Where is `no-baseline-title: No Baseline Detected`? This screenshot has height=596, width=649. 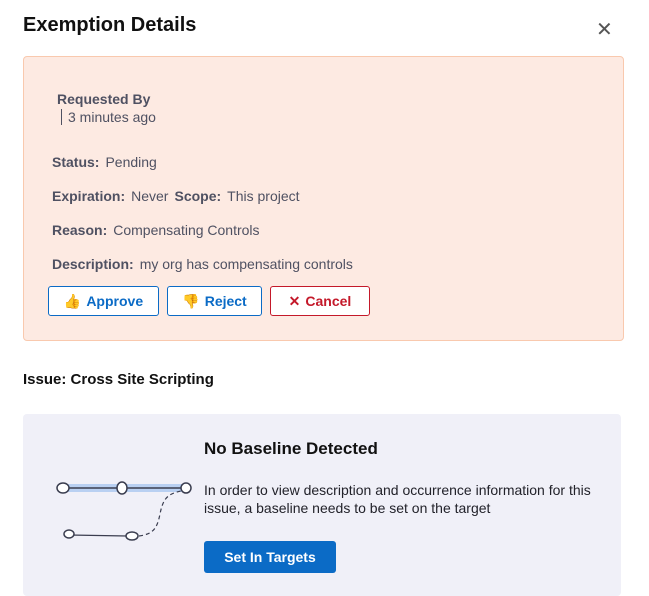 no-baseline-title: No Baseline Detected is located at coordinates (291, 448).